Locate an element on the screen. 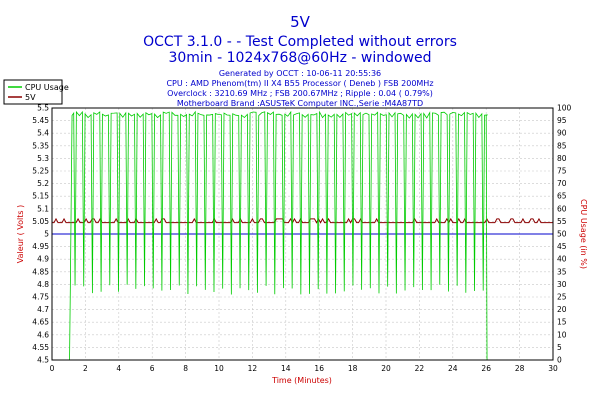 This screenshot has height=404, width=600. legend: CPU Usage 5V is located at coordinates (36, 92).